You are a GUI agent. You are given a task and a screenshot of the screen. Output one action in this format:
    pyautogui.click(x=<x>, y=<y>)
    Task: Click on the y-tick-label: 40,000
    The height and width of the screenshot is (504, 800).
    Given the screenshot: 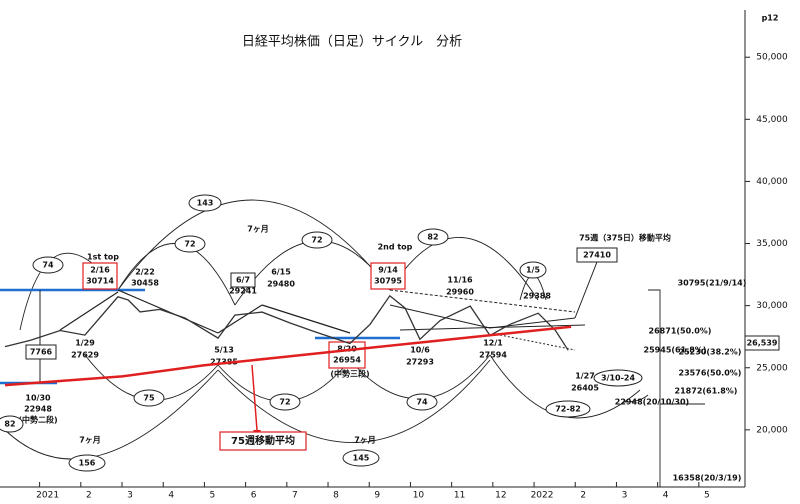 What is the action you would take?
    pyautogui.click(x=772, y=182)
    